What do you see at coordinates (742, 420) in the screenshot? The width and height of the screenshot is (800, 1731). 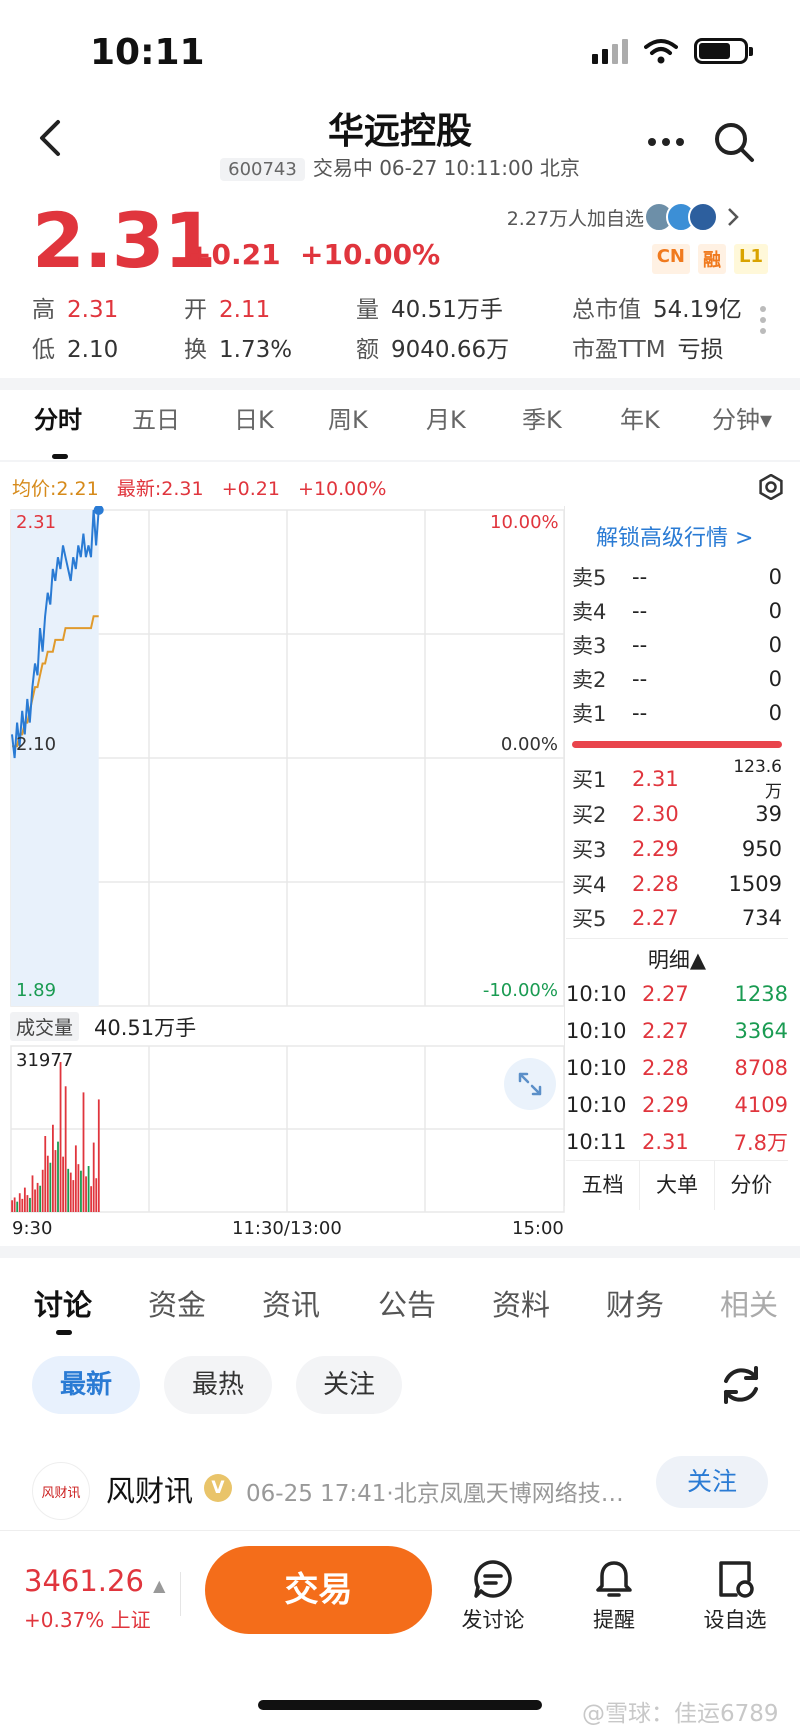 I see `tab-minute: 分钟▾` at bounding box center [742, 420].